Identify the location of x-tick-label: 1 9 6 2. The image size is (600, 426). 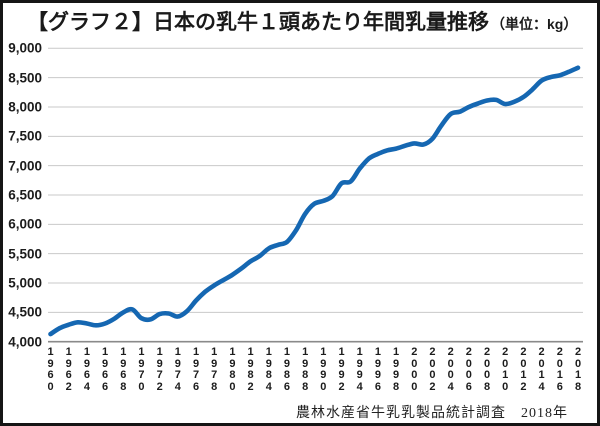
(68, 369).